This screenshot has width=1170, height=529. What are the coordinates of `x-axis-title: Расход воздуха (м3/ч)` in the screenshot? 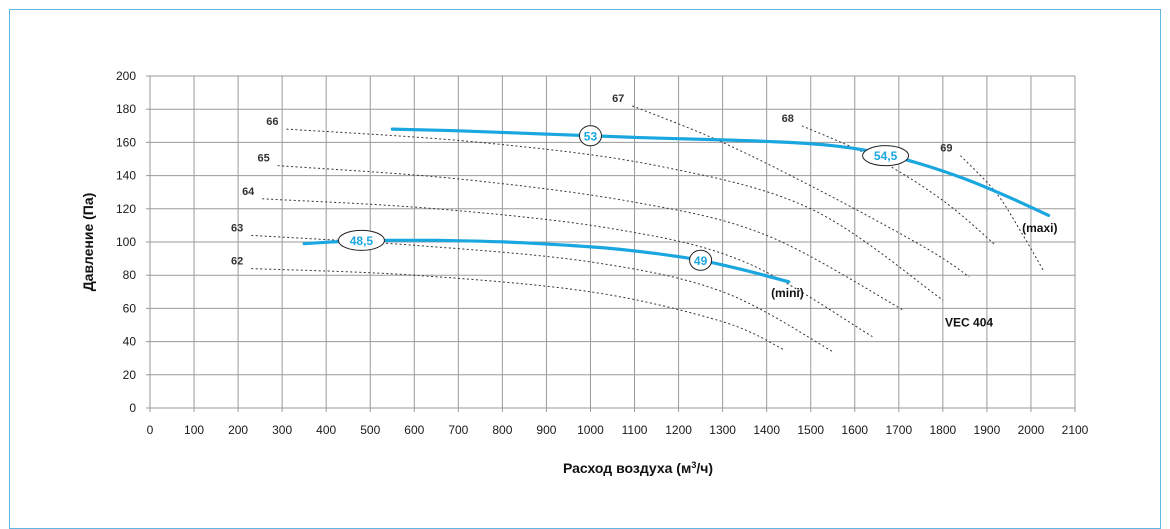 It's located at (638, 468).